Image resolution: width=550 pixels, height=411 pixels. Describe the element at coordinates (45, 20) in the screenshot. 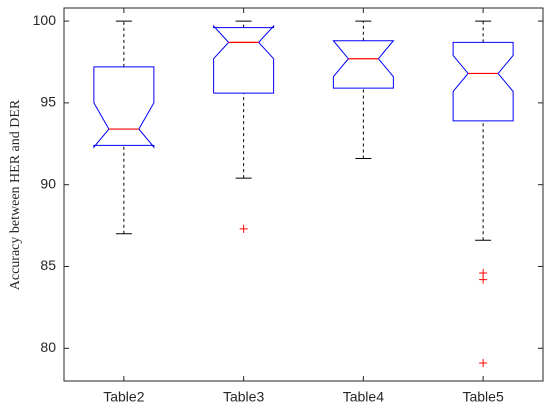

I see `y-tick-label: 100` at that location.